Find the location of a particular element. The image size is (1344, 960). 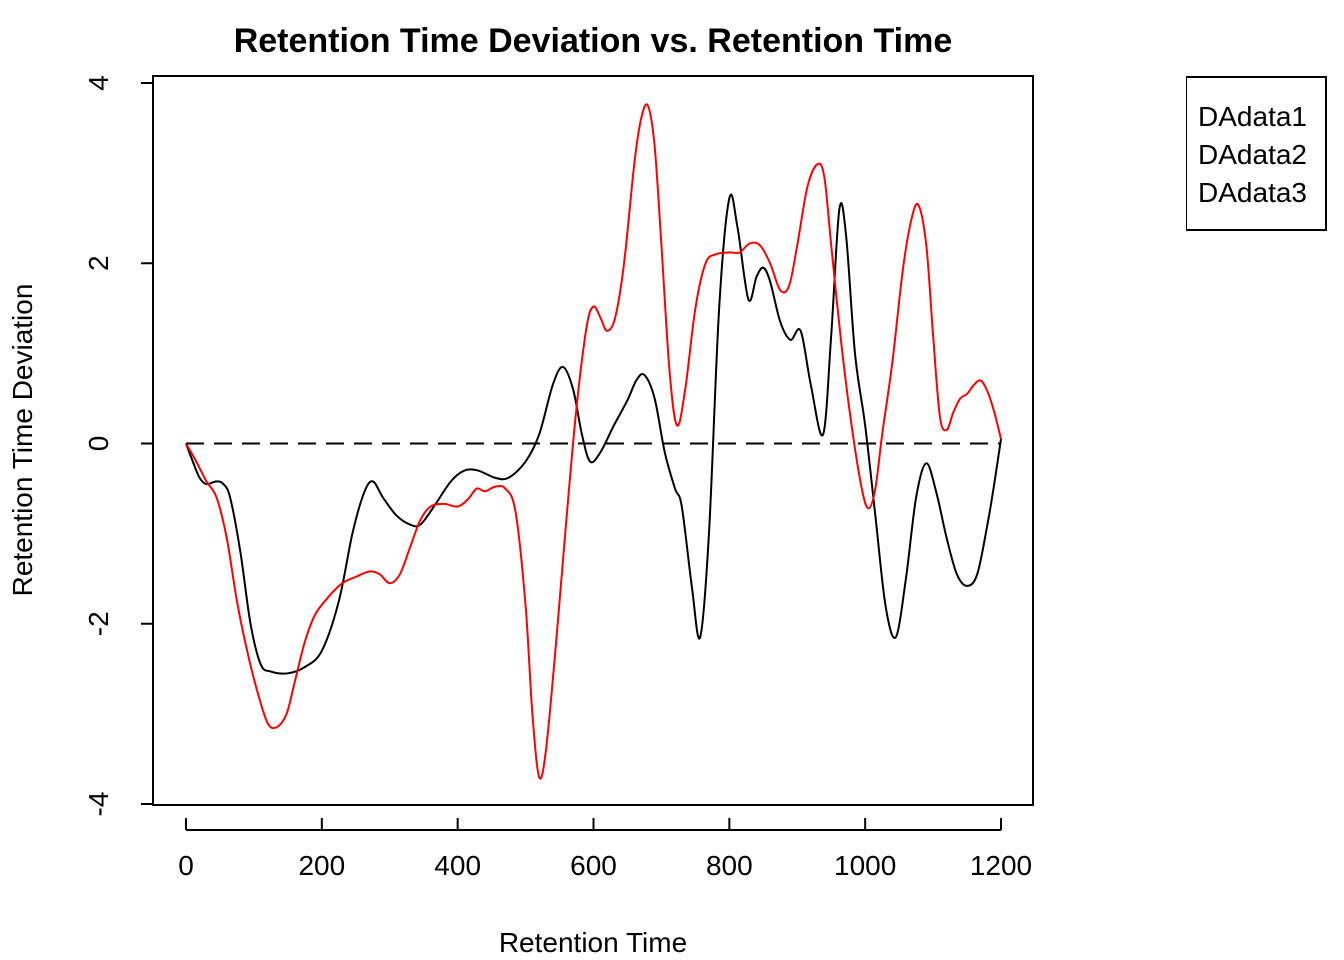

y-axis-label: Retention Time Deviation is located at coordinates (22, 440).